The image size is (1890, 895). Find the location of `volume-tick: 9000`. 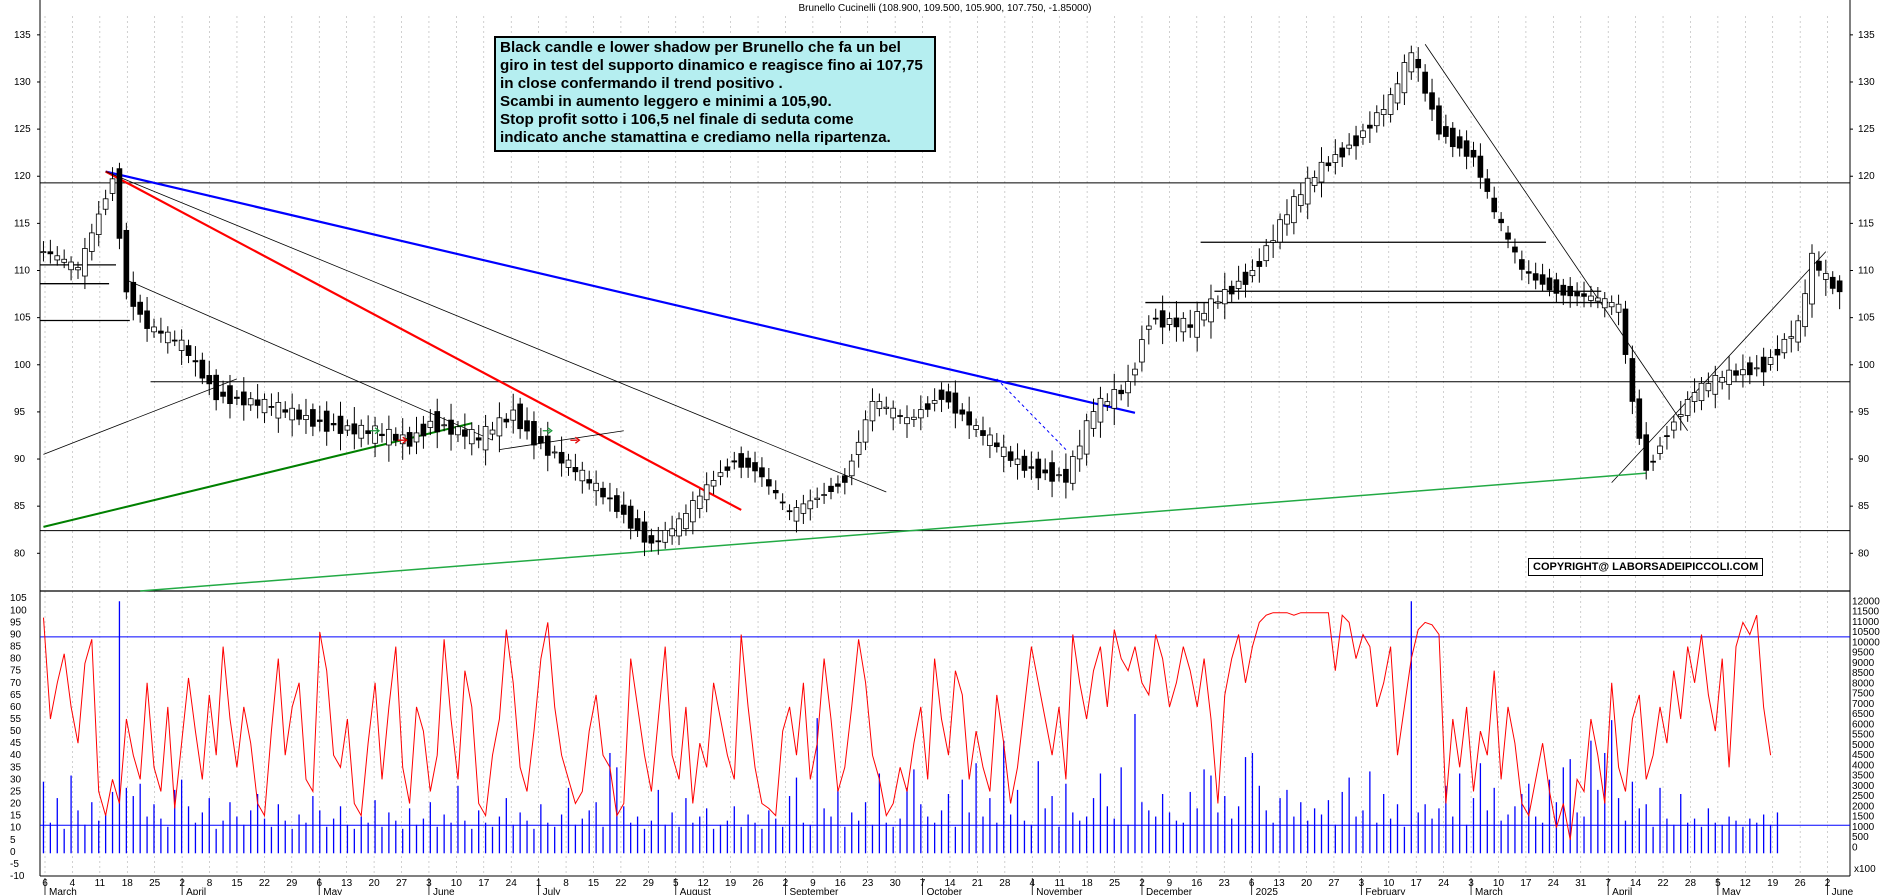

volume-tick: 9000 is located at coordinates (1863, 663).